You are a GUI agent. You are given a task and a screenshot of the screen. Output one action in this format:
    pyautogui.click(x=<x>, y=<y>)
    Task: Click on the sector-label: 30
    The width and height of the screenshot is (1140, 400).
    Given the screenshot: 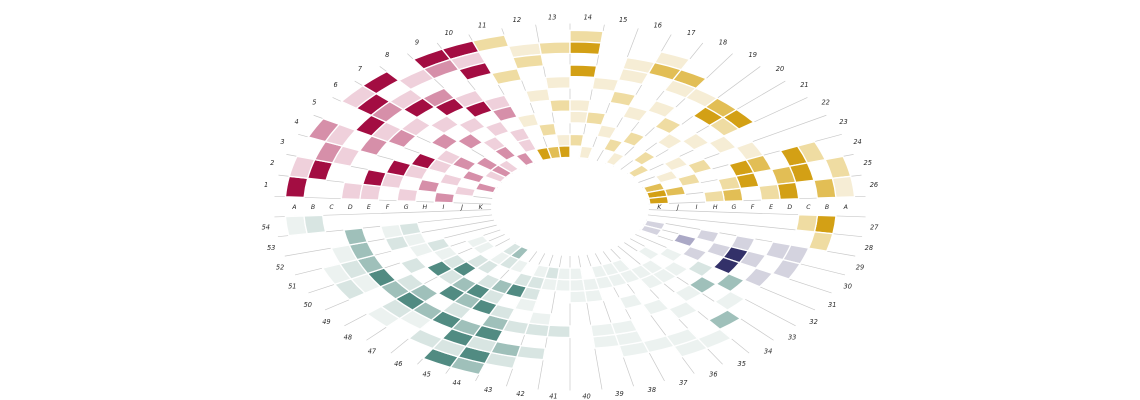 What is the action you would take?
    pyautogui.click(x=848, y=287)
    